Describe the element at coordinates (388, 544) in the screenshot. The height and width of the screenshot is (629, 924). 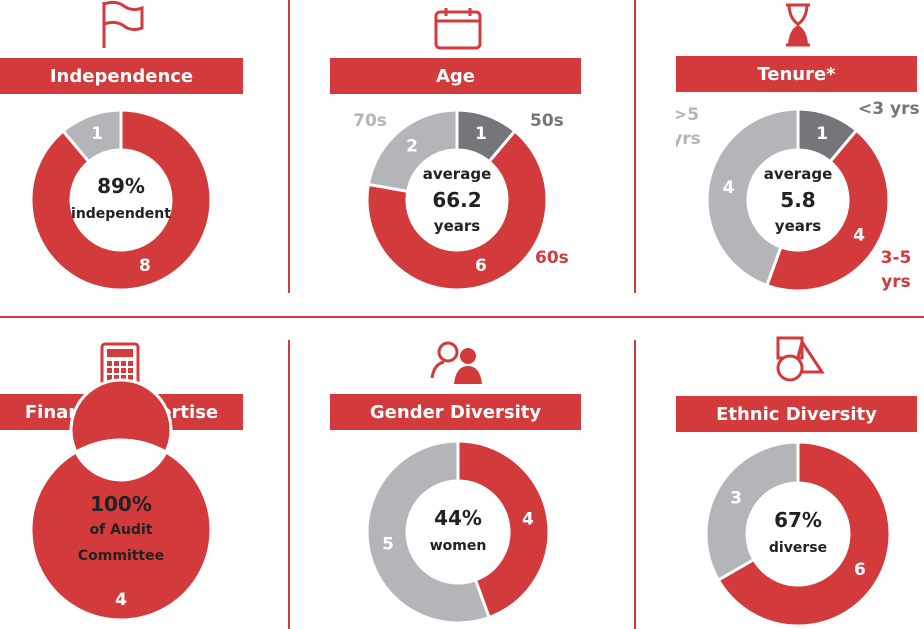
I see `segment-value-label: 5` at that location.